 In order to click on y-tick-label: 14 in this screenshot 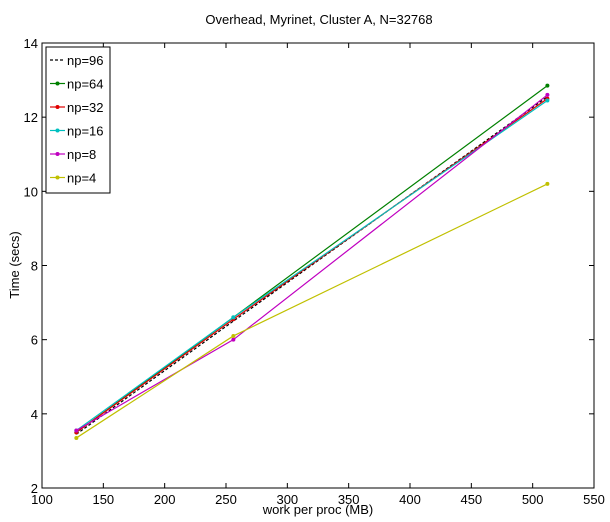, I will do `click(31, 43)`.